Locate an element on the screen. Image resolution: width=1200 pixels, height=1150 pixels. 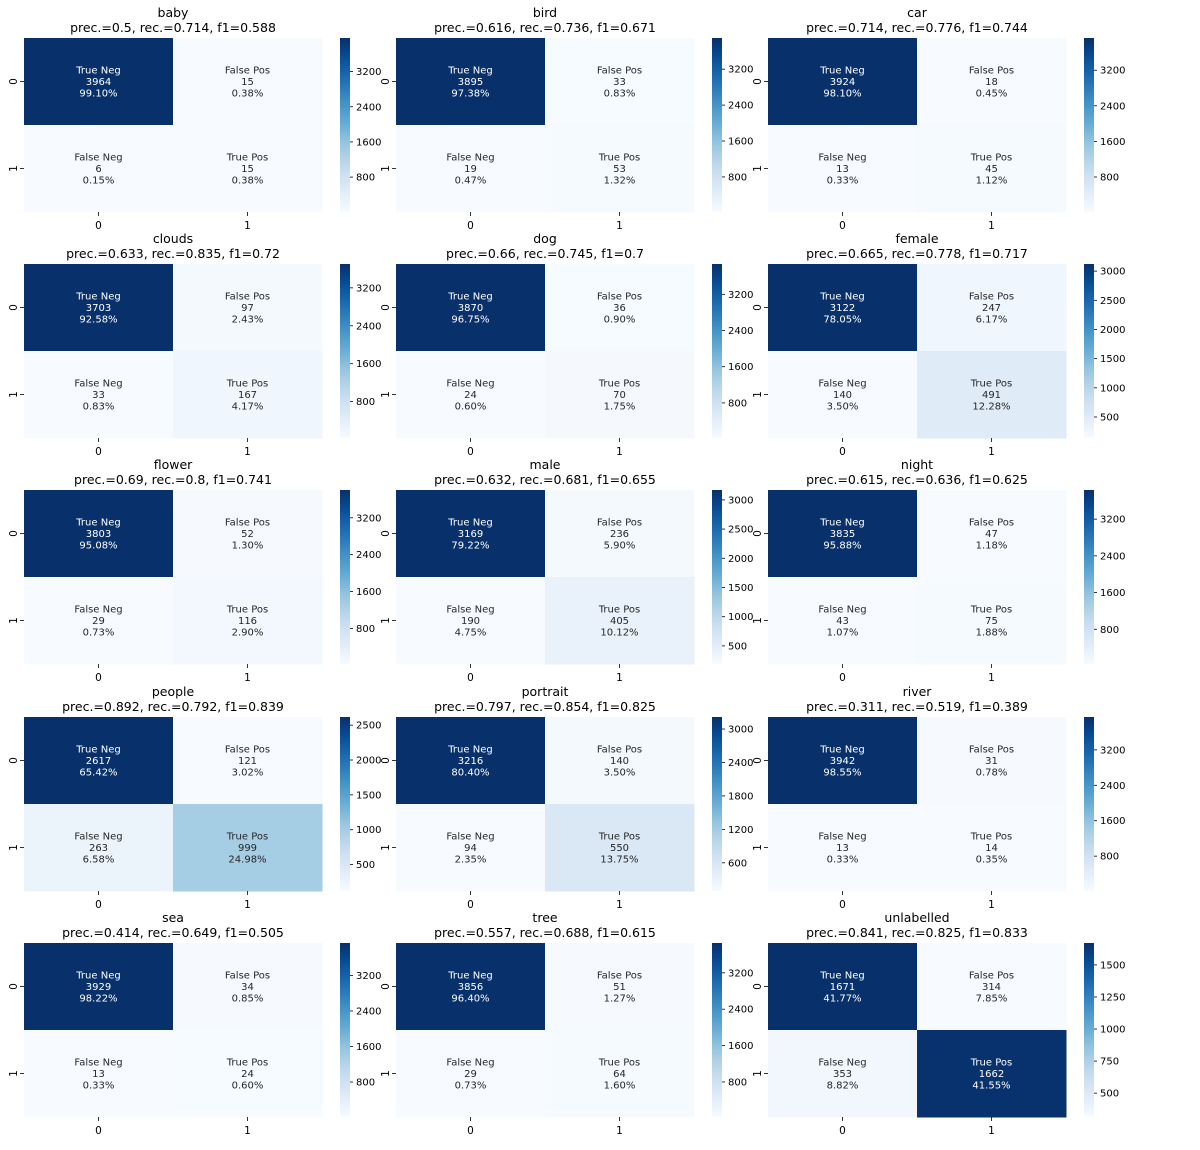
cell-count-label: 3169 is located at coordinates (470, 534).